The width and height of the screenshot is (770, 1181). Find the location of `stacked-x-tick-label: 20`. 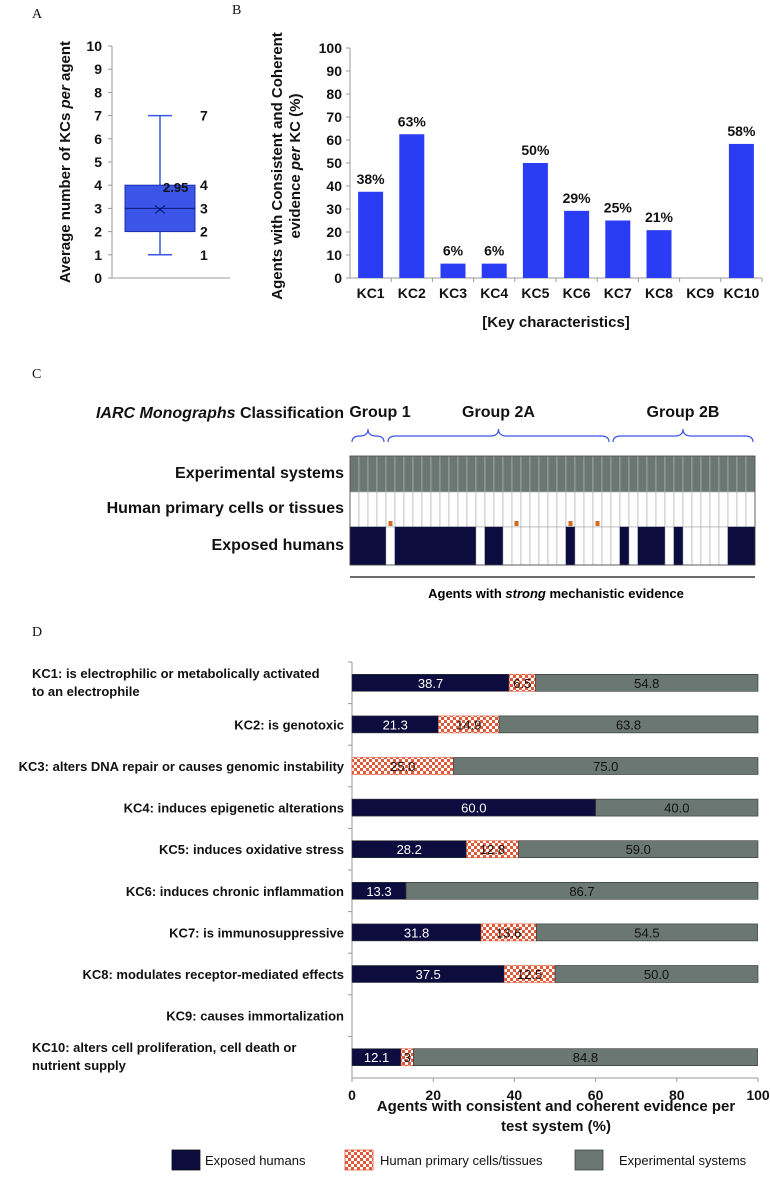

stacked-x-tick-label: 20 is located at coordinates (433, 1095).